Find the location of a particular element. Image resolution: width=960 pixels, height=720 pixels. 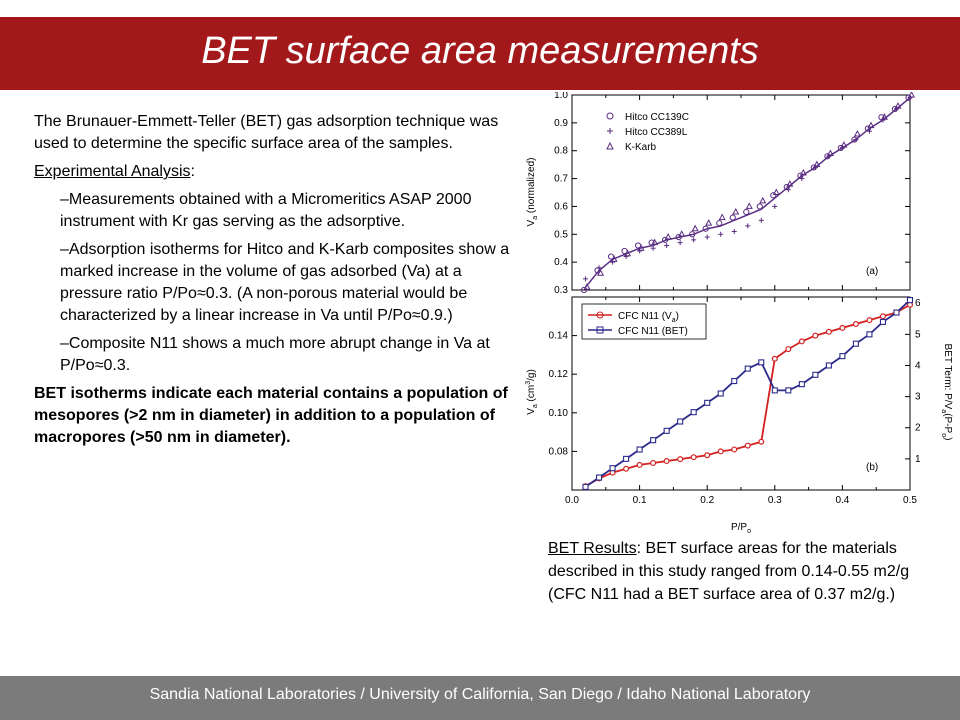

panel-b-y2tick-label: 2 is located at coordinates (918, 428).